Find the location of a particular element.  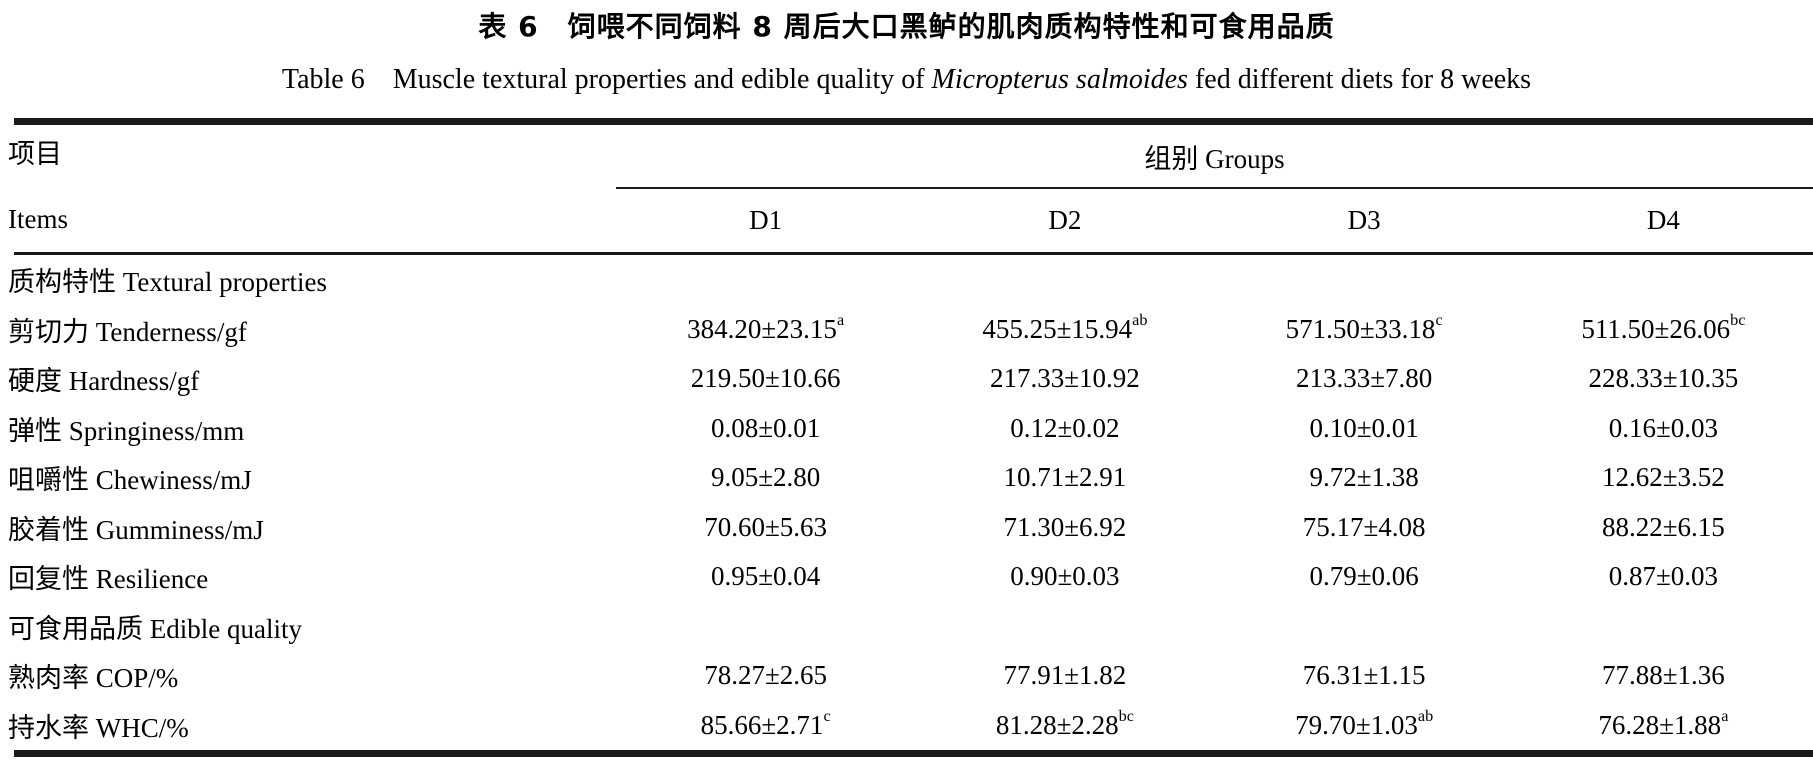

value-cell: 76.31±1.15 is located at coordinates (1364, 675).